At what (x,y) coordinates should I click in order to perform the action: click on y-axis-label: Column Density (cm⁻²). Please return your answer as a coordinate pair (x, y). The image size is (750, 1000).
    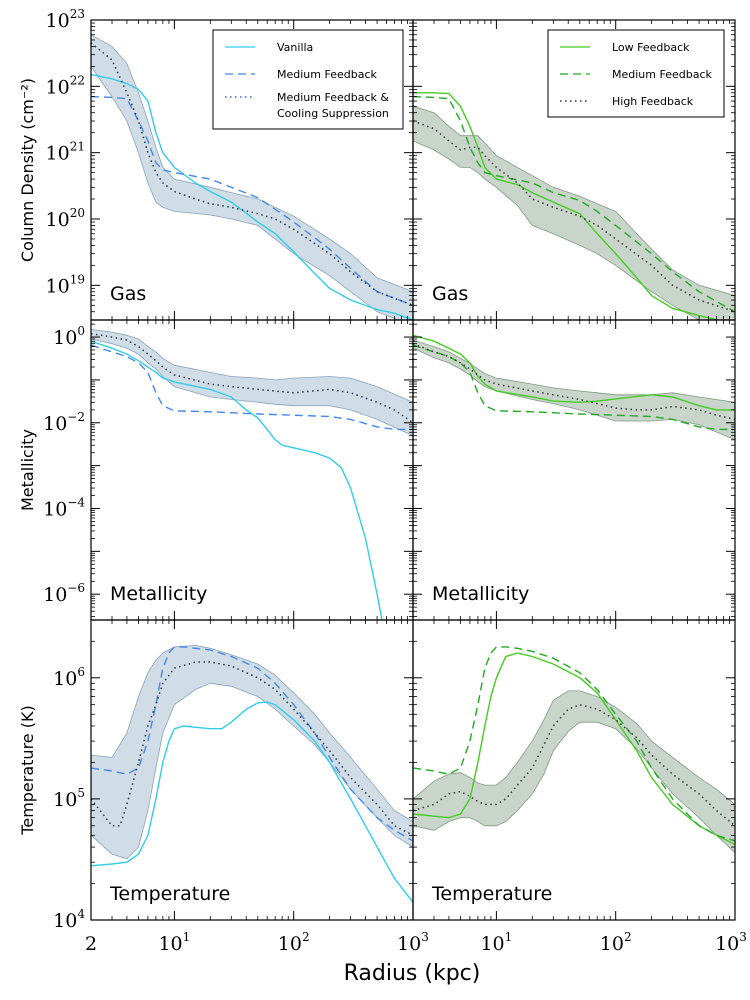
    Looking at the image, I should click on (27, 170).